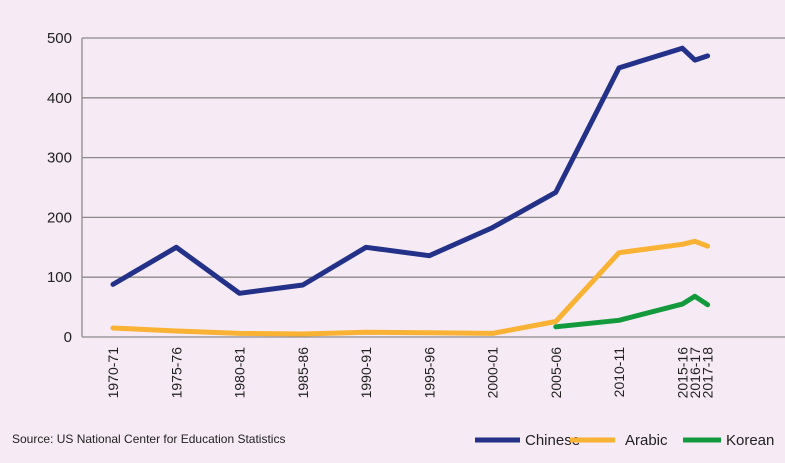 The height and width of the screenshot is (463, 785). Describe the element at coordinates (68, 337) in the screenshot. I see `y-tick-label: 0` at that location.